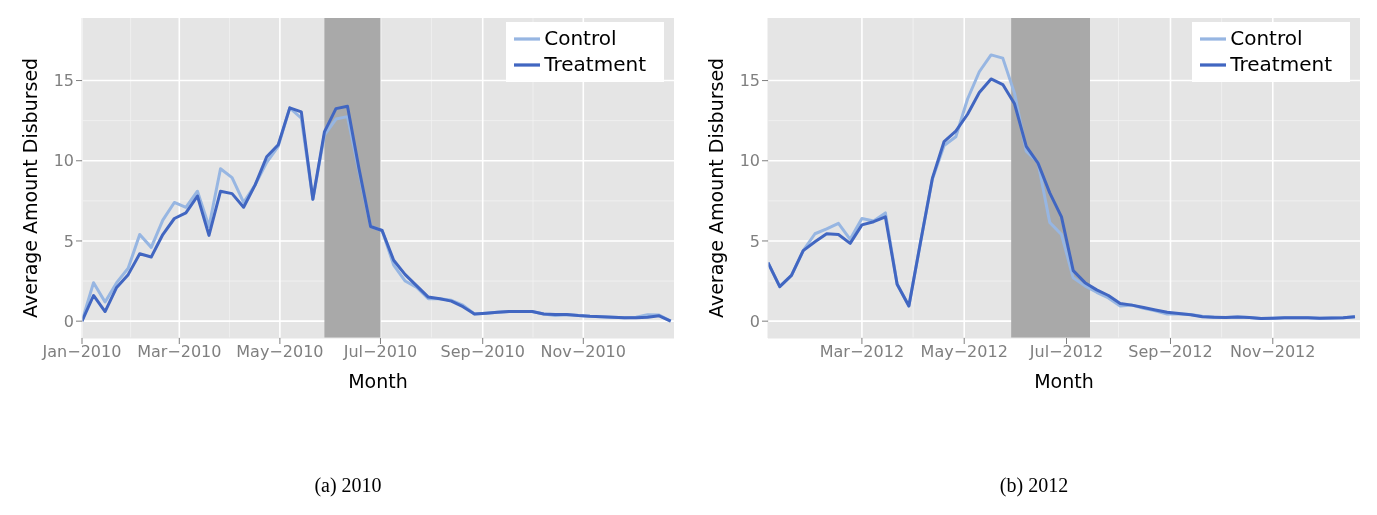  Describe the element at coordinates (964, 352) in the screenshot. I see `x-tick-label: May−2012` at that location.